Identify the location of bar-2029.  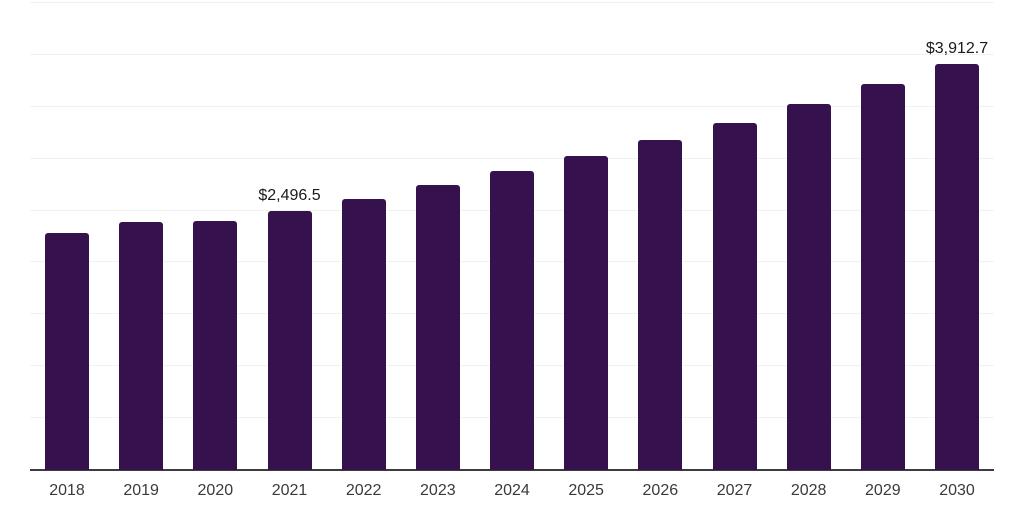
(882, 276).